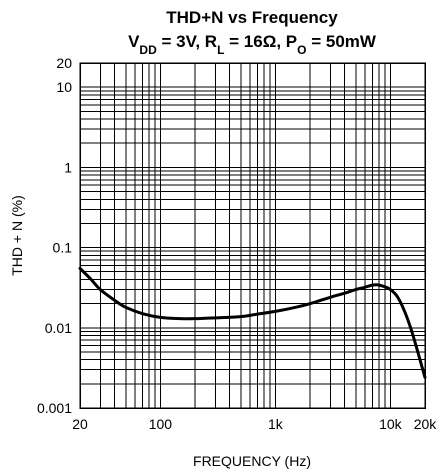 The height and width of the screenshot is (471, 446). Describe the element at coordinates (63, 248) in the screenshot. I see `y-tick-label: 0.1` at that location.